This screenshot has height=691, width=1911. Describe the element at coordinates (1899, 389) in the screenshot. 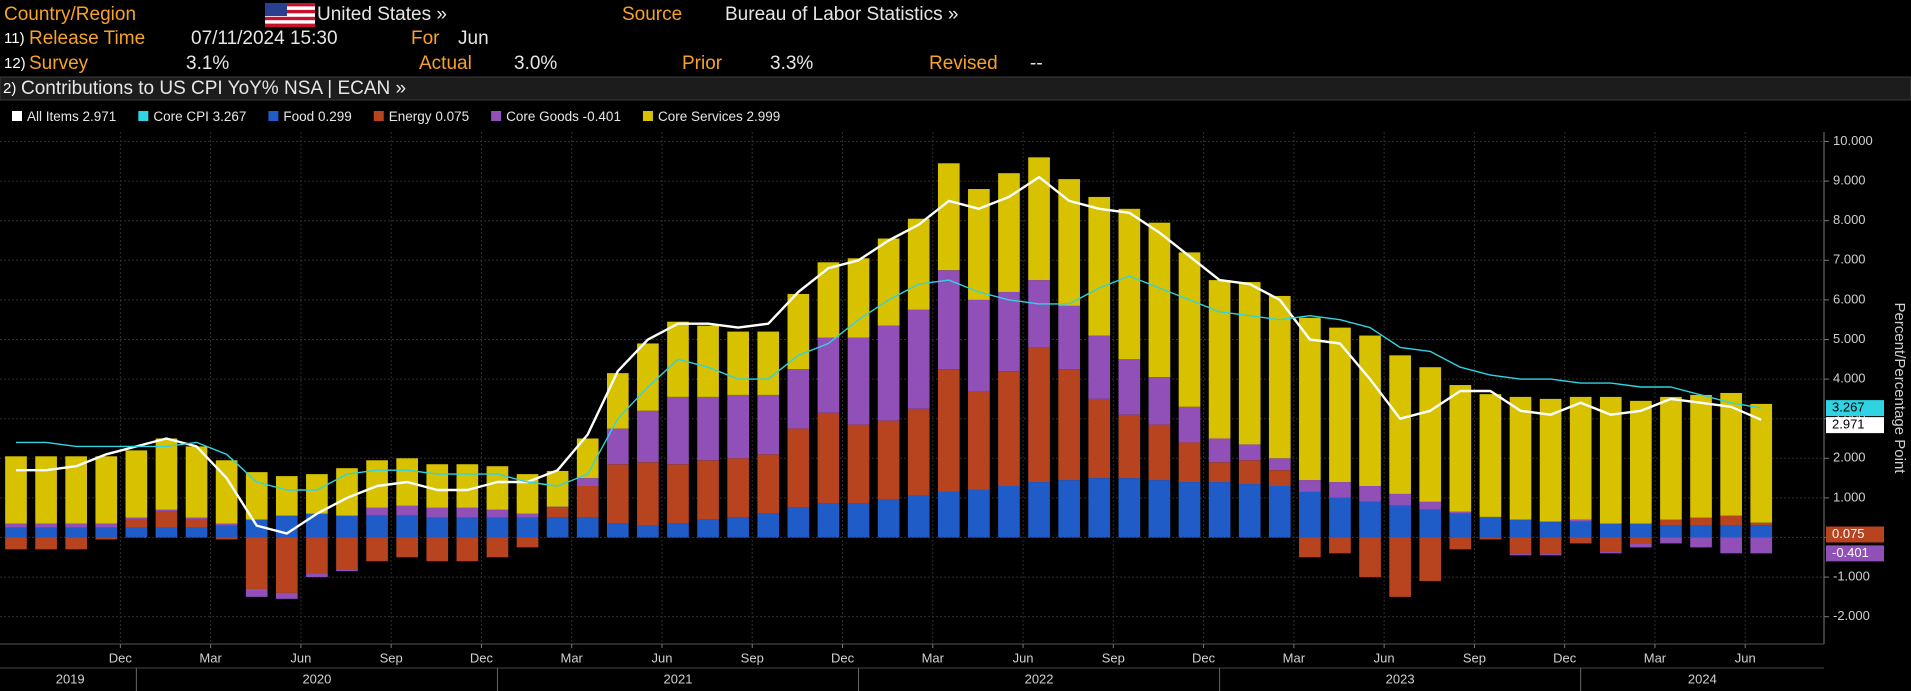

I see `y-axis-title: Percent/Percentage Point` at that location.